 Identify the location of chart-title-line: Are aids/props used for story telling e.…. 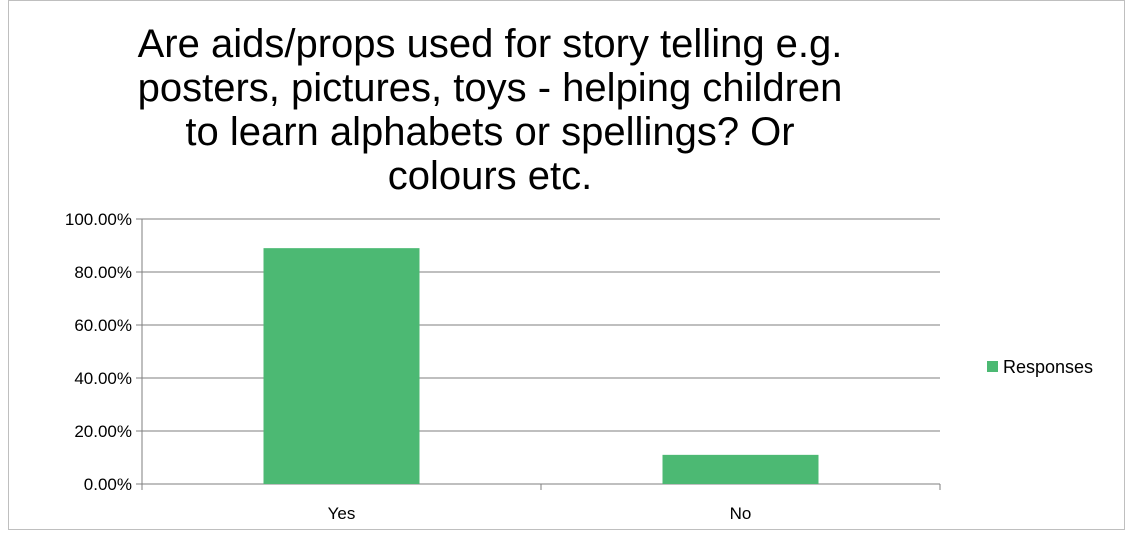
(490, 44).